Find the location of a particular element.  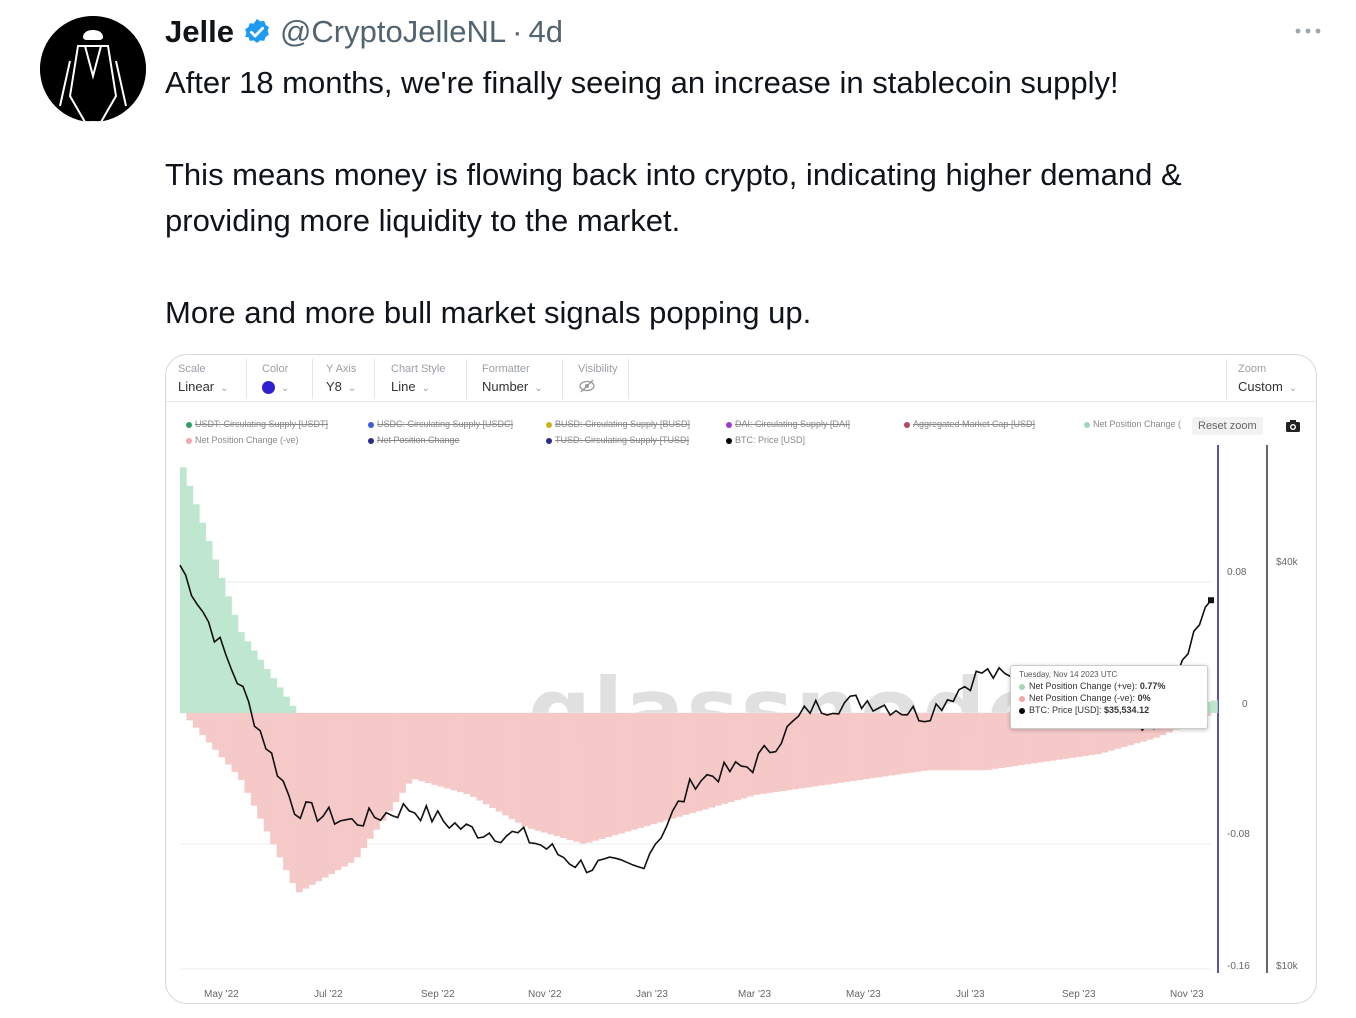

chevron-down-icon: ⌄ is located at coordinates (1293, 388).